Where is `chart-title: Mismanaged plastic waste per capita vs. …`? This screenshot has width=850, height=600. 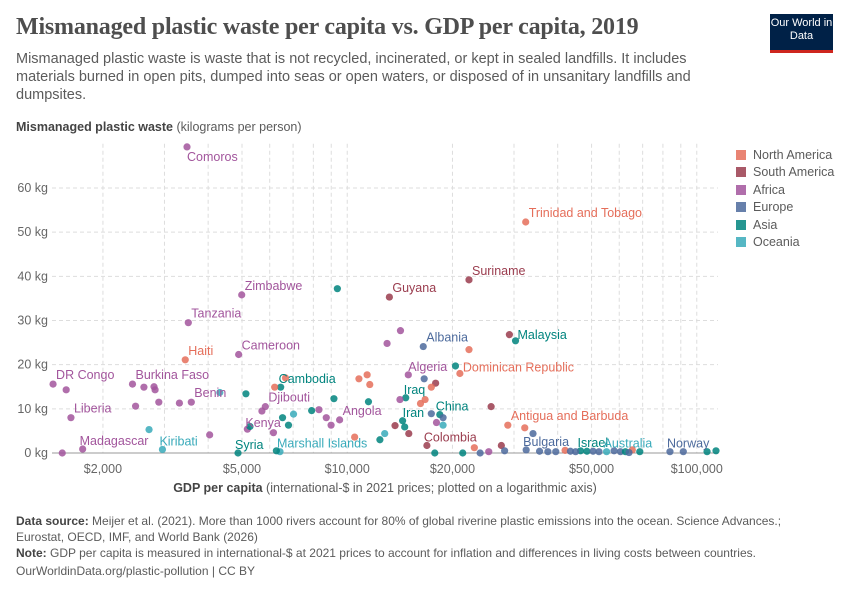
chart-title: Mismanaged plastic waste per capita vs. … is located at coordinates (327, 27).